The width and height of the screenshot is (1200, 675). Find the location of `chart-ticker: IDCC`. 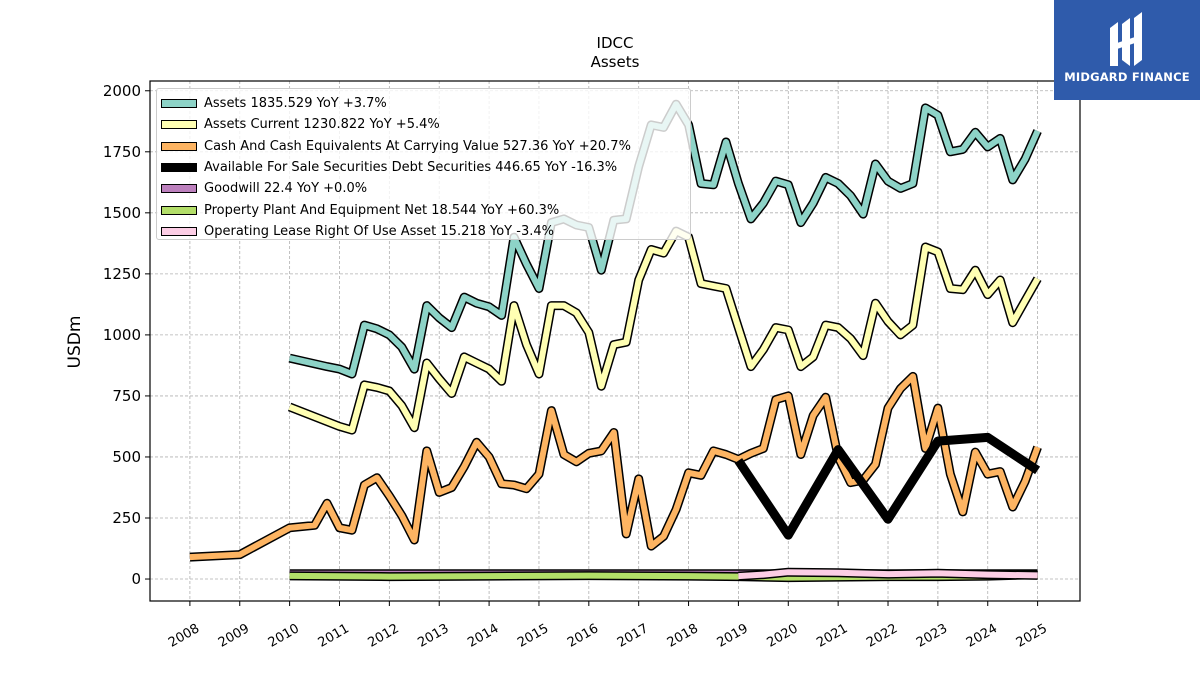

chart-ticker: IDCC is located at coordinates (615, 43).